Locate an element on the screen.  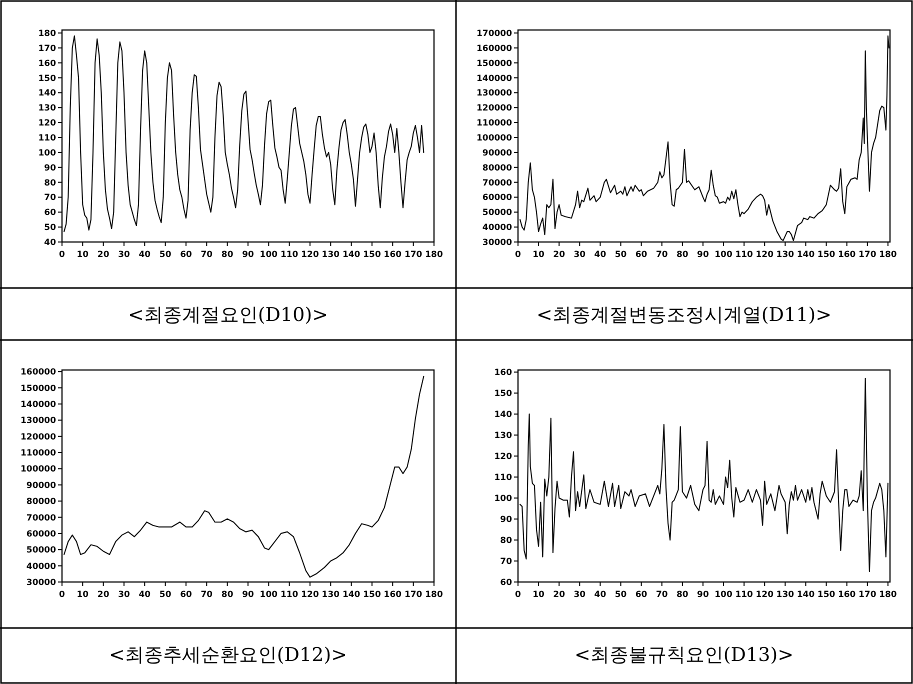
y-tick-label: 120000 is located at coordinates (38, 437).